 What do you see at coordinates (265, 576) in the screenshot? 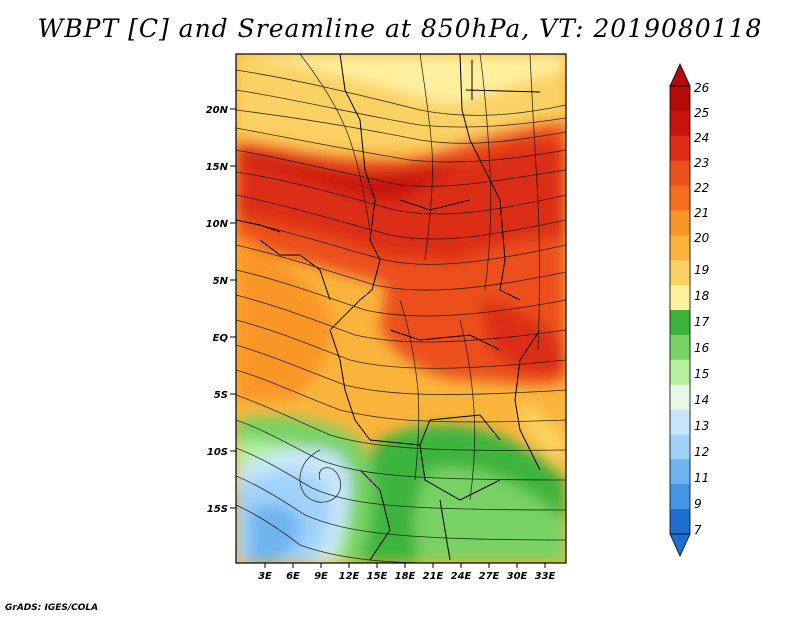
I see `lon-label-3e: 3E` at bounding box center [265, 576].